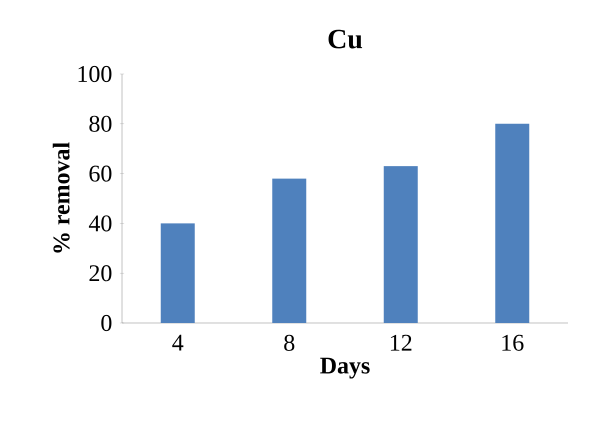 The height and width of the screenshot is (425, 589). What do you see at coordinates (100, 273) in the screenshot?
I see `y-tick-label: 20` at bounding box center [100, 273].